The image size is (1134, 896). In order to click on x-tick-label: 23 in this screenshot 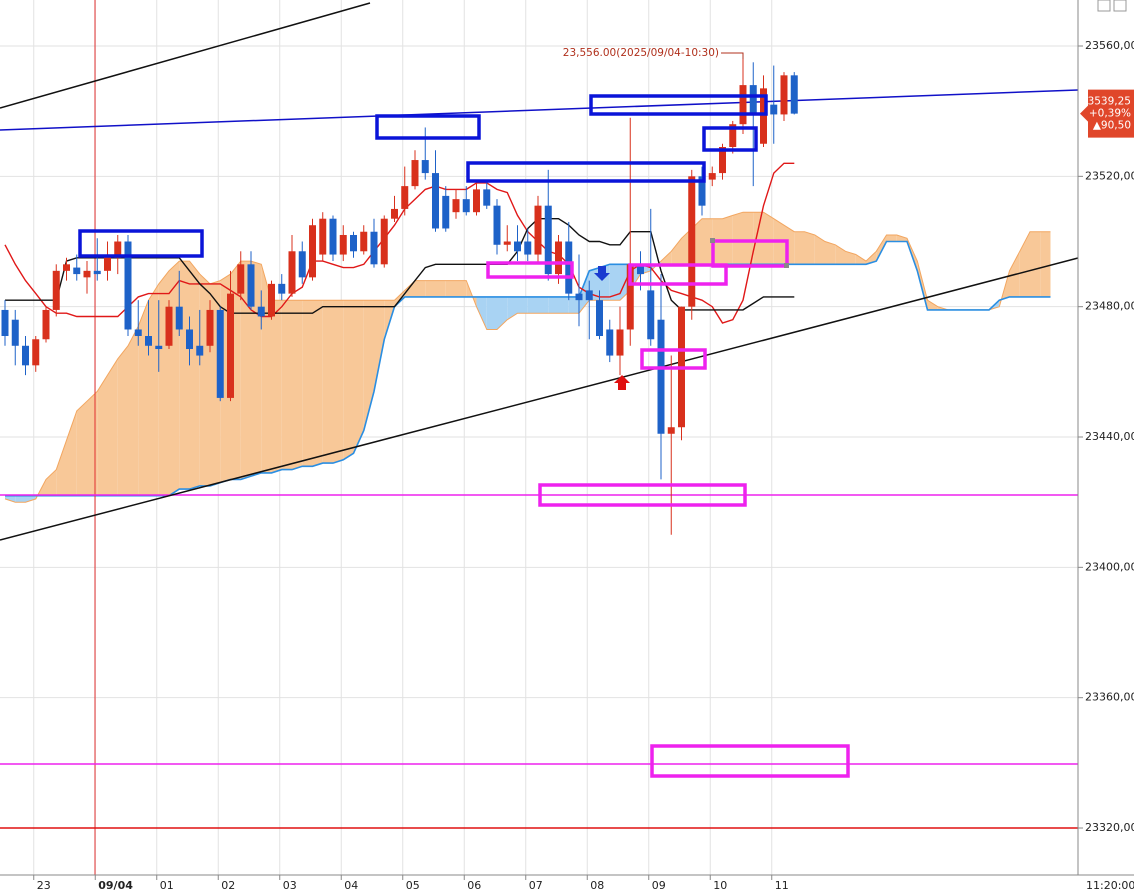, I will do `click(44, 885)`.